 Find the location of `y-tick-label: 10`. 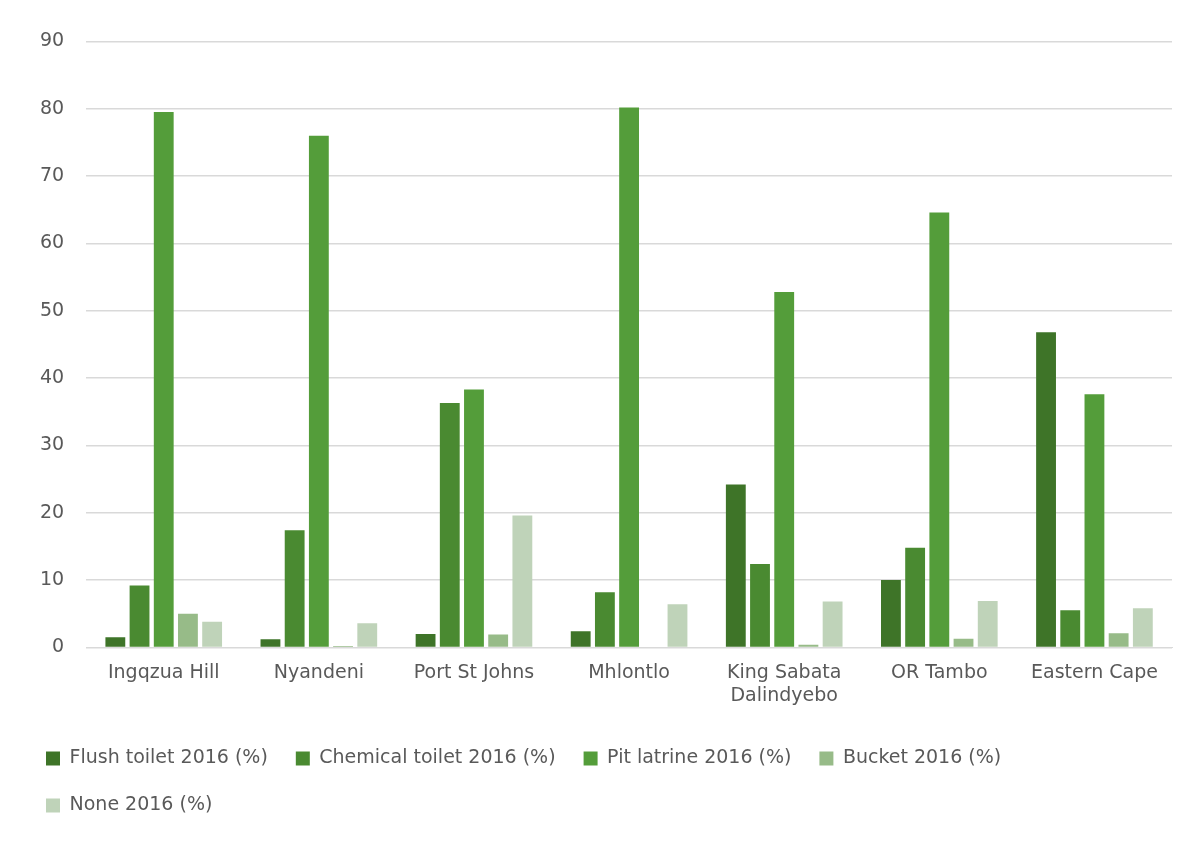

y-tick-label: 10 is located at coordinates (52, 578).